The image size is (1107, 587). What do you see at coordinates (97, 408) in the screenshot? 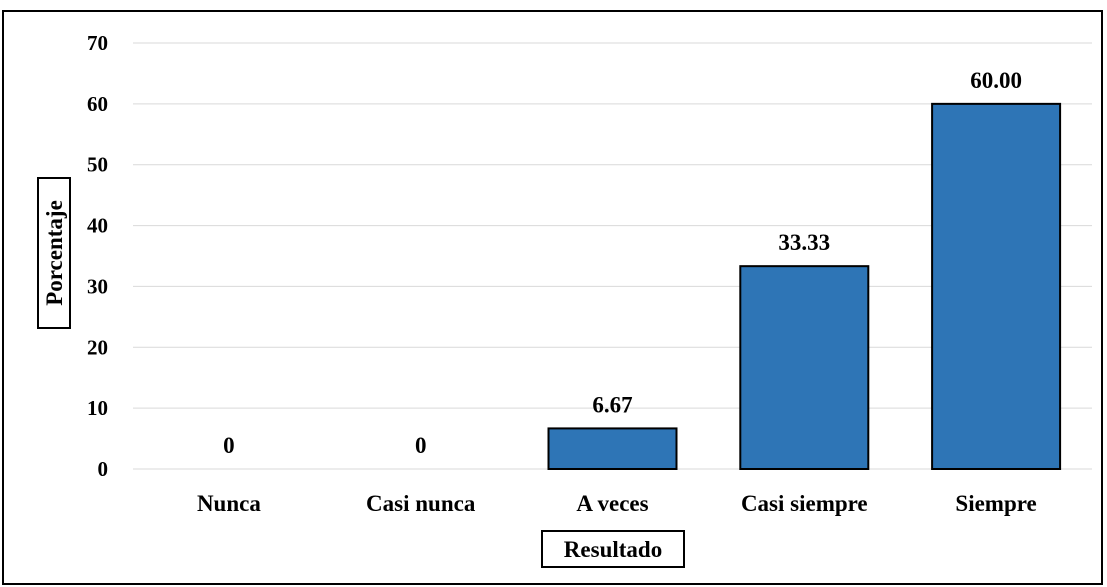
I see `y-tick-label: 10` at bounding box center [97, 408].